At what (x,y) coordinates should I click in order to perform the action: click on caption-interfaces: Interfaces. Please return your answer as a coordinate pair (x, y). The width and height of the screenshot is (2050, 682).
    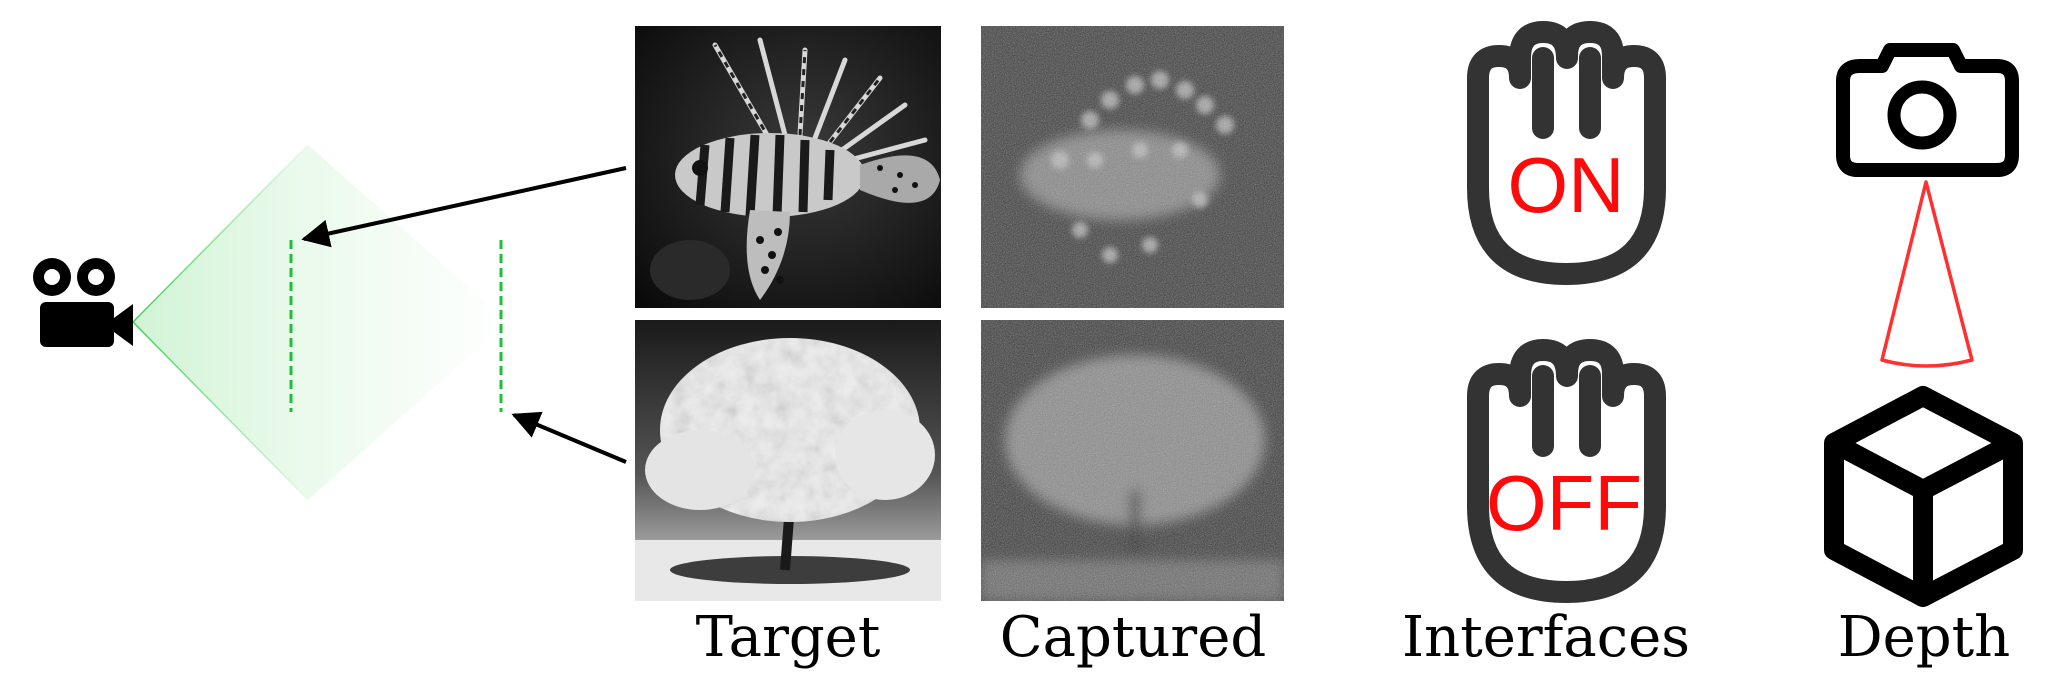
    Looking at the image, I should click on (1546, 637).